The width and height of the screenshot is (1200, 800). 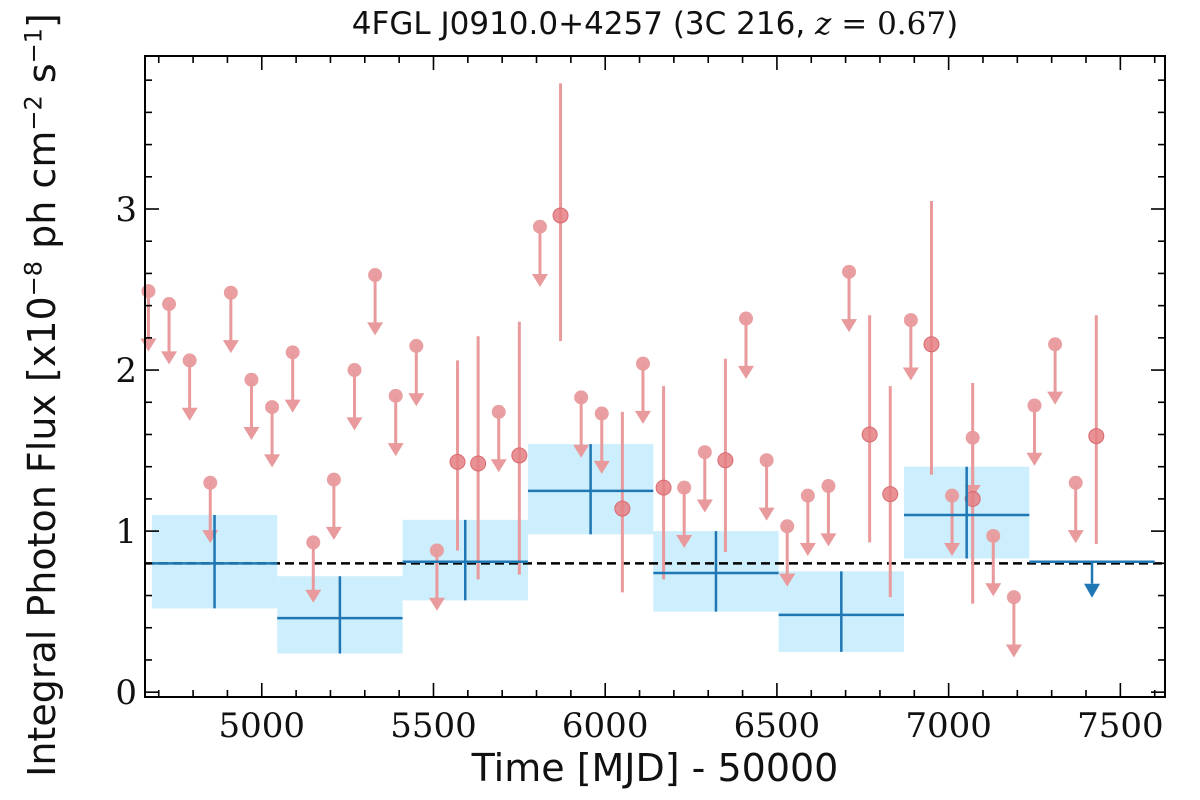 I want to click on title-object: 3C 216, so click(x=740, y=24).